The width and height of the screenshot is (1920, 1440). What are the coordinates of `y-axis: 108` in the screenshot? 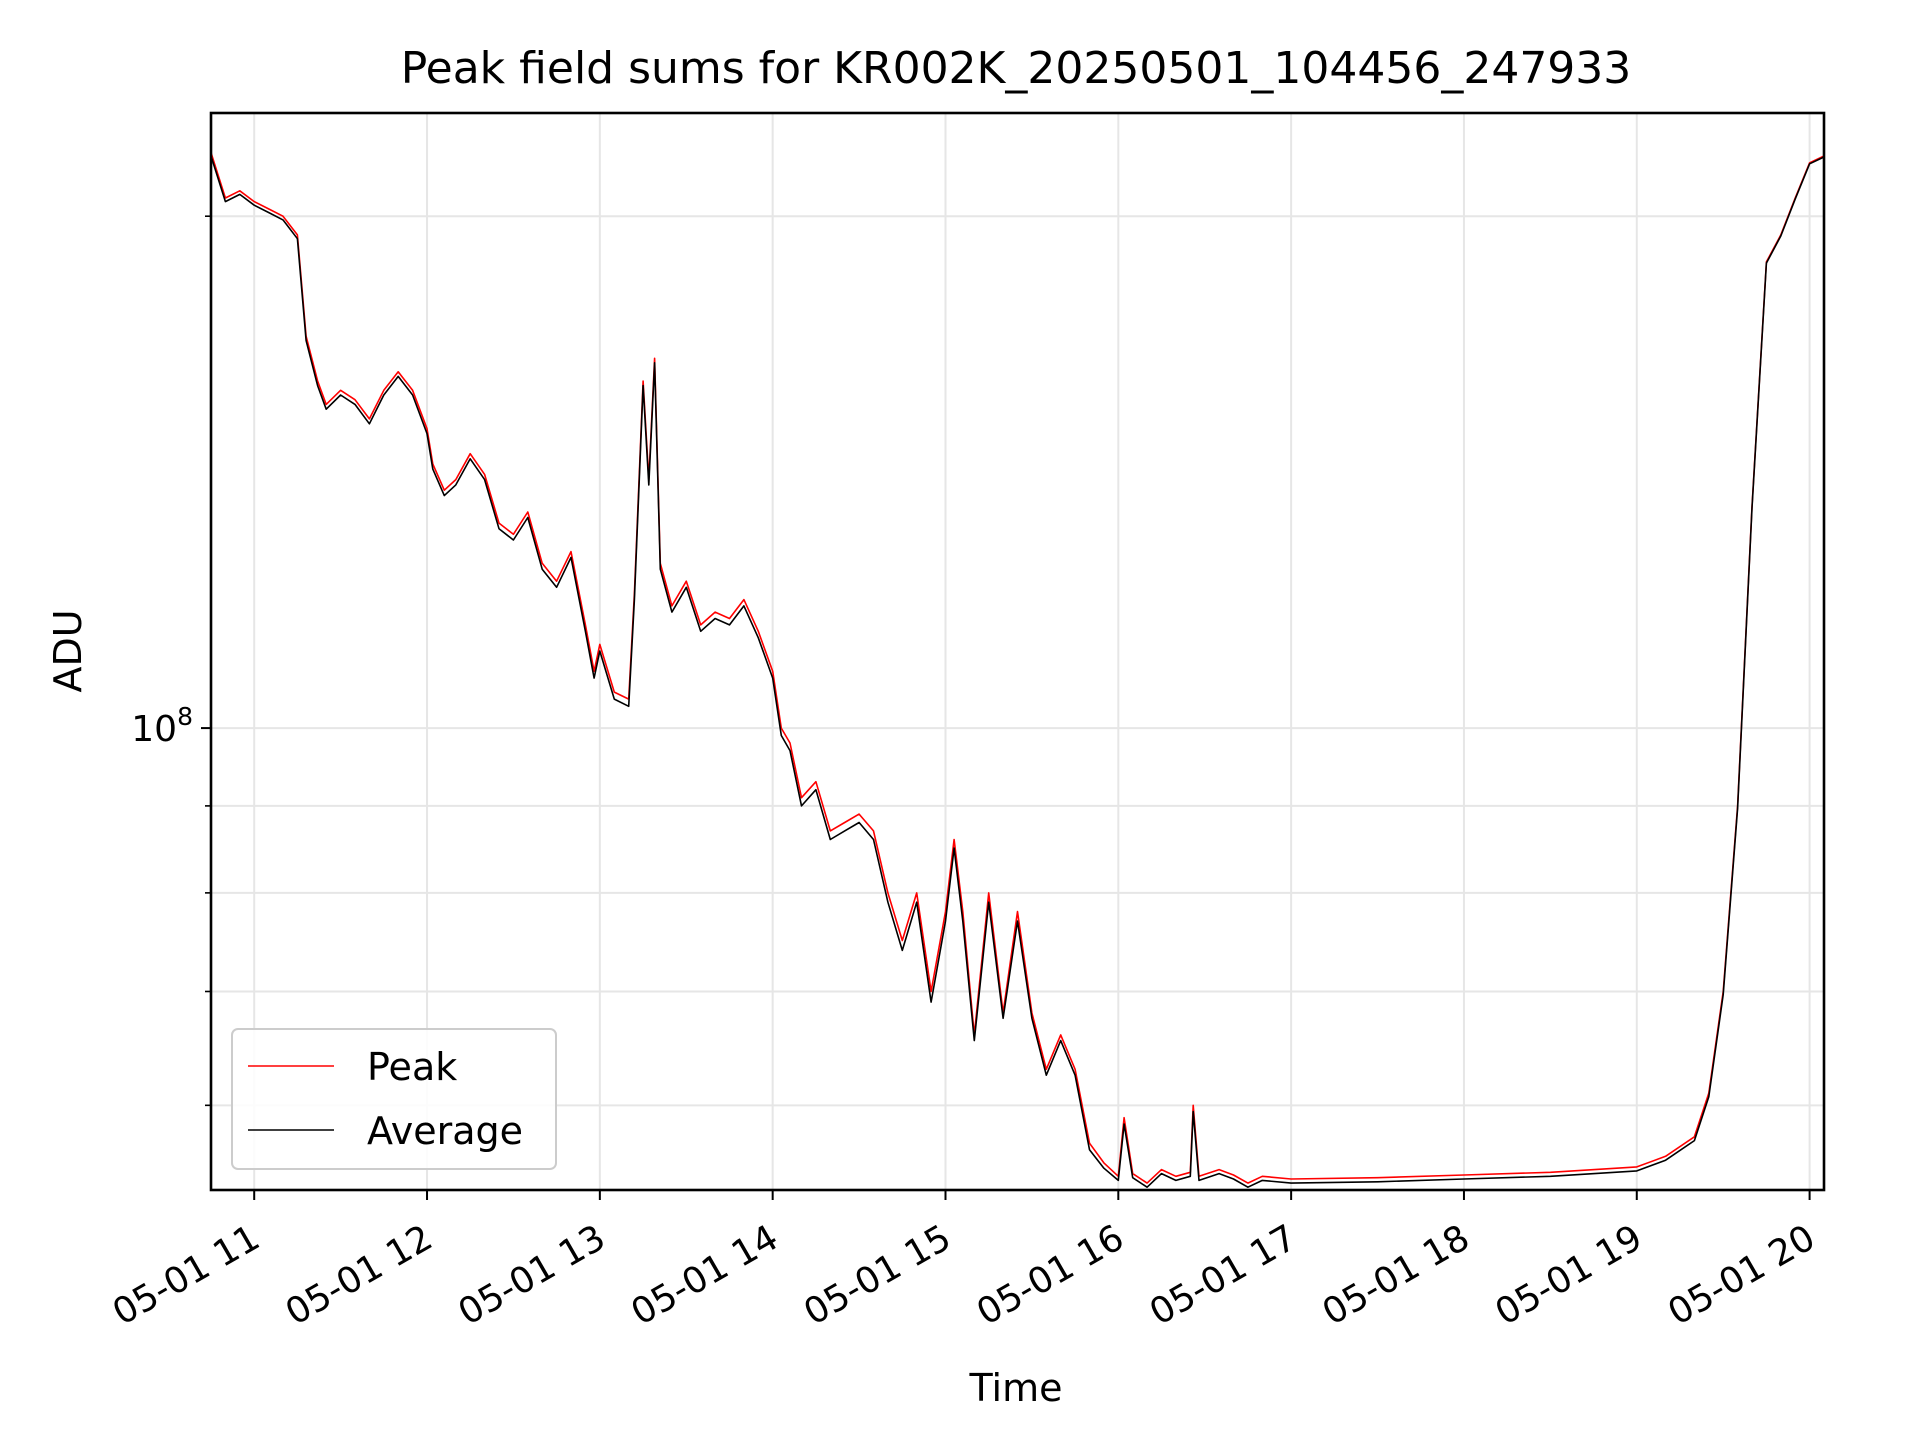 It's located at (171, 661).